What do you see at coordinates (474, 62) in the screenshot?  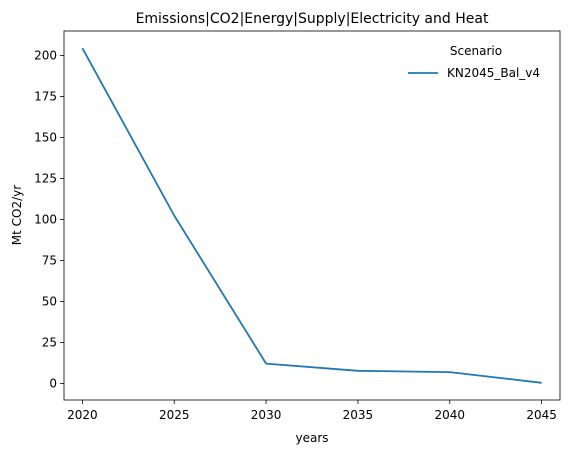 I see `legend: Scenario KN2045_Bal_v4` at bounding box center [474, 62].